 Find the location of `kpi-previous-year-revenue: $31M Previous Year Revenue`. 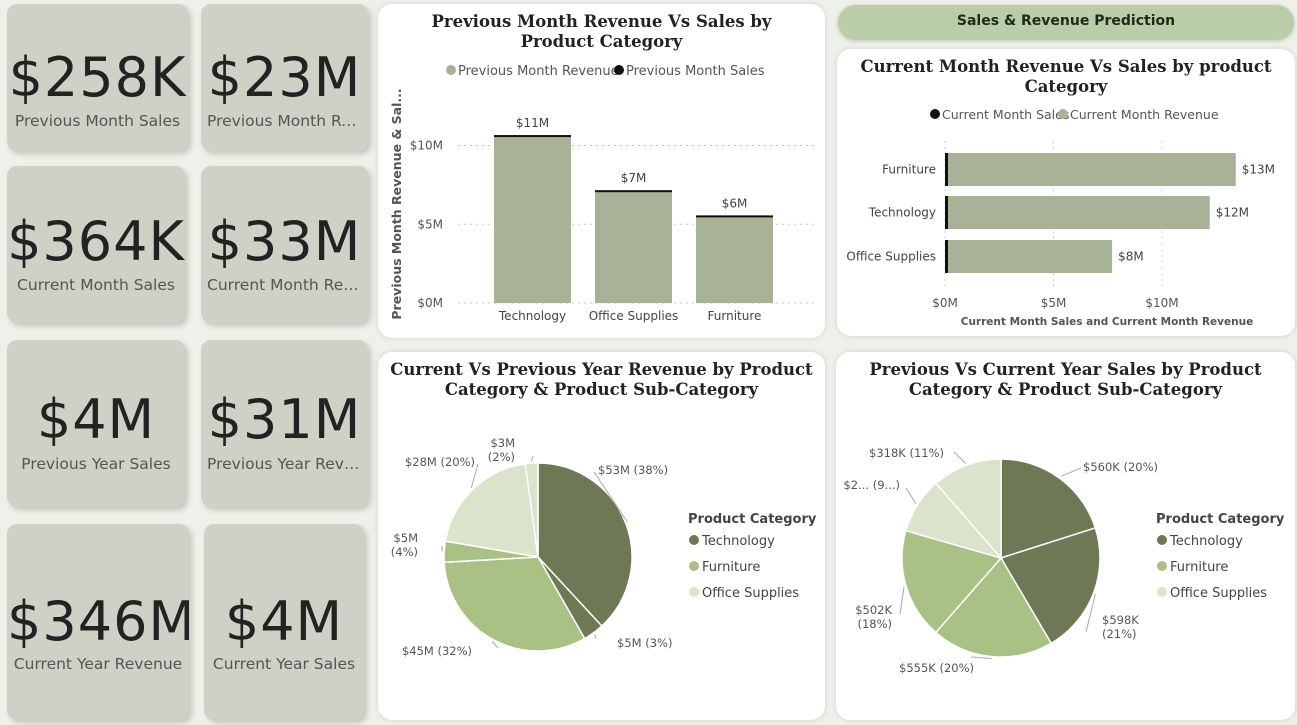

kpi-previous-year-revenue: $31M Previous Year Revenue is located at coordinates (284, 423).